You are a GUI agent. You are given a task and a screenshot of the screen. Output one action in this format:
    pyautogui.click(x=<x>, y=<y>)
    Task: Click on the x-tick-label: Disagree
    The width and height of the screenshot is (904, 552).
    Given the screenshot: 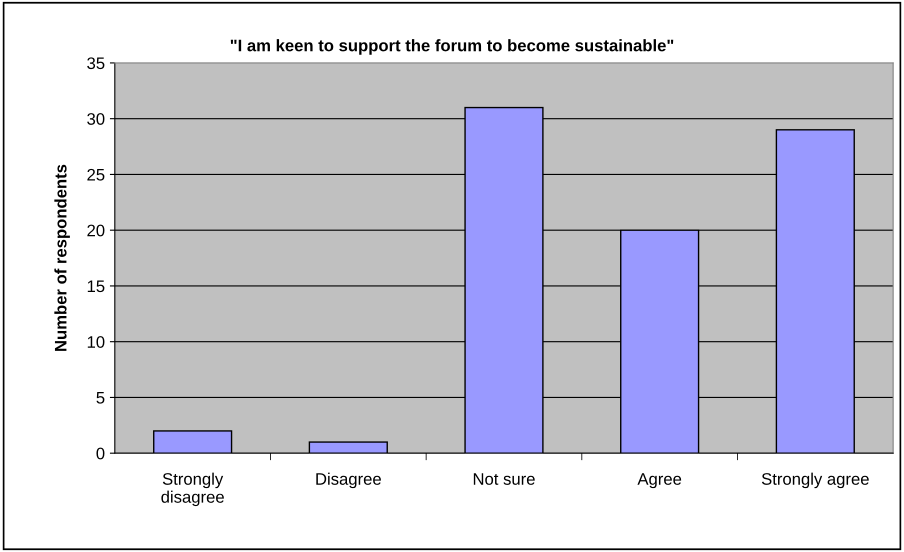 What is the action you would take?
    pyautogui.click(x=348, y=480)
    